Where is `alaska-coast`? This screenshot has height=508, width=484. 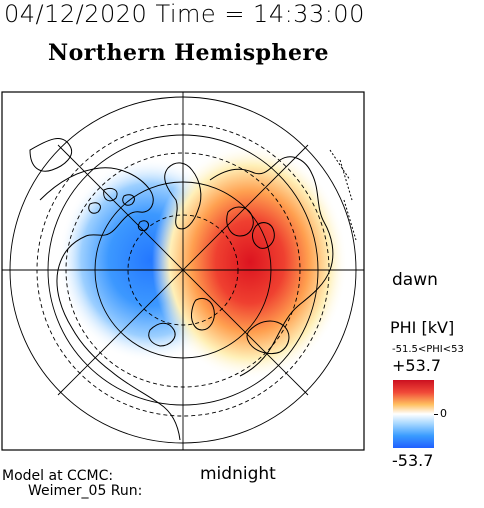
alaska-coast is located at coordinates (50, 154).